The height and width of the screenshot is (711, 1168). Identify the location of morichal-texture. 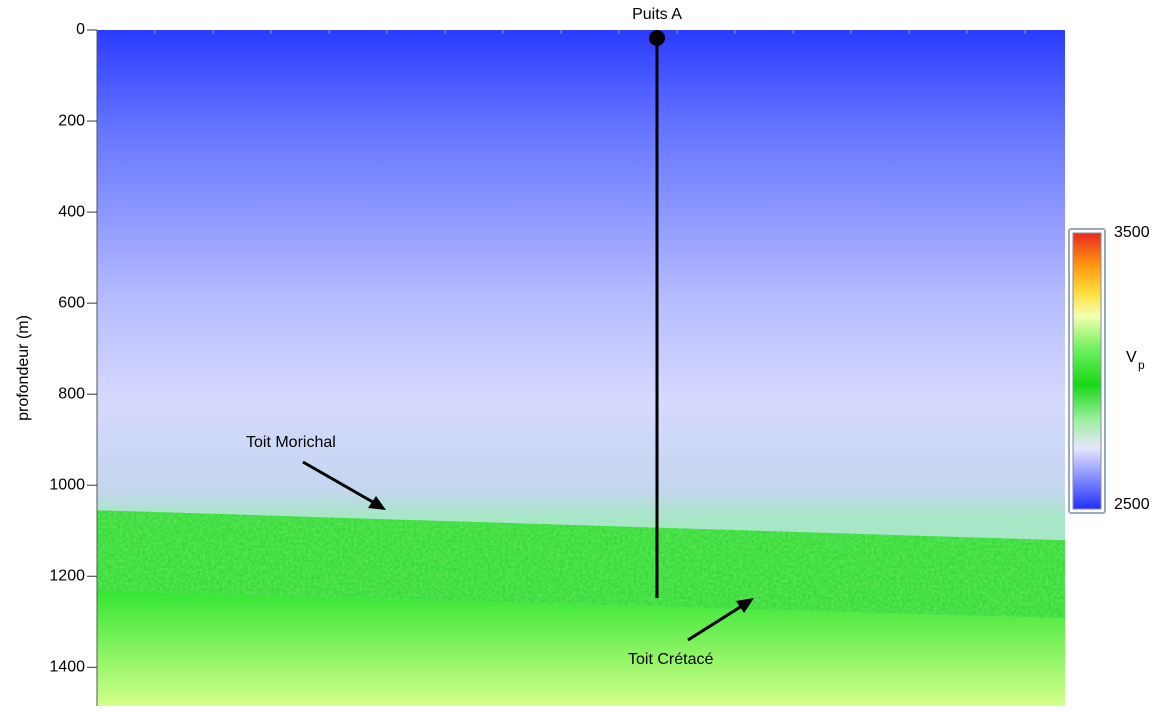
(581, 564).